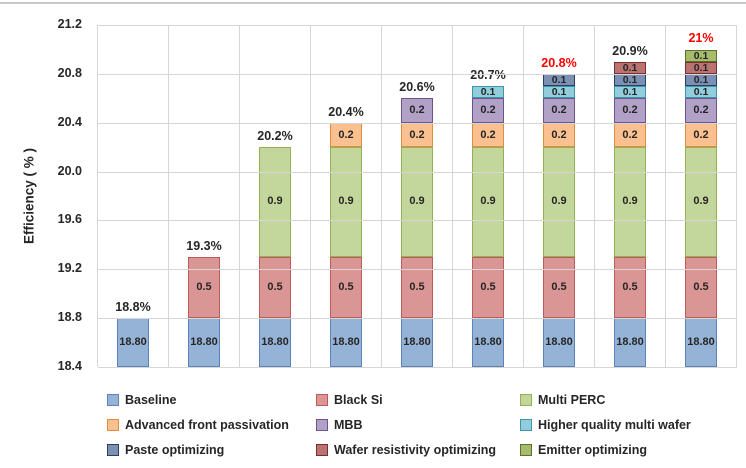 The width and height of the screenshot is (746, 468). I want to click on legend-item: Baseline, so click(211, 399).